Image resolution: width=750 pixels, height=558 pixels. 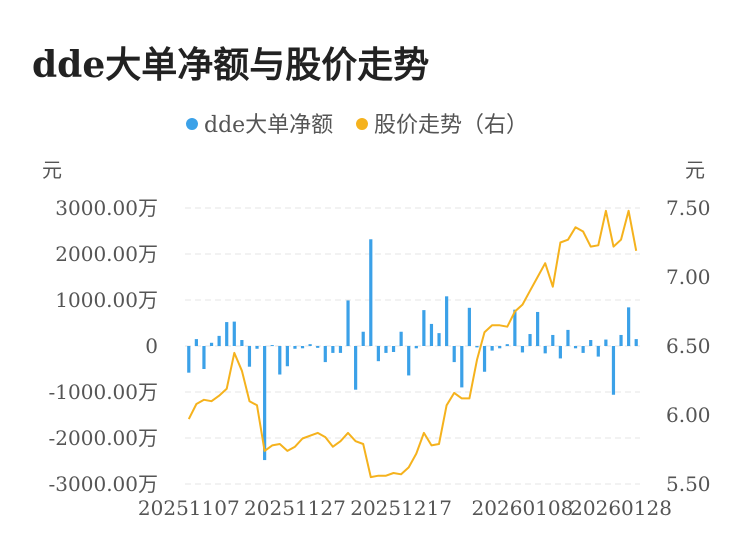 I want to click on left-tick-label: 3000.00万, so click(x=106, y=208).